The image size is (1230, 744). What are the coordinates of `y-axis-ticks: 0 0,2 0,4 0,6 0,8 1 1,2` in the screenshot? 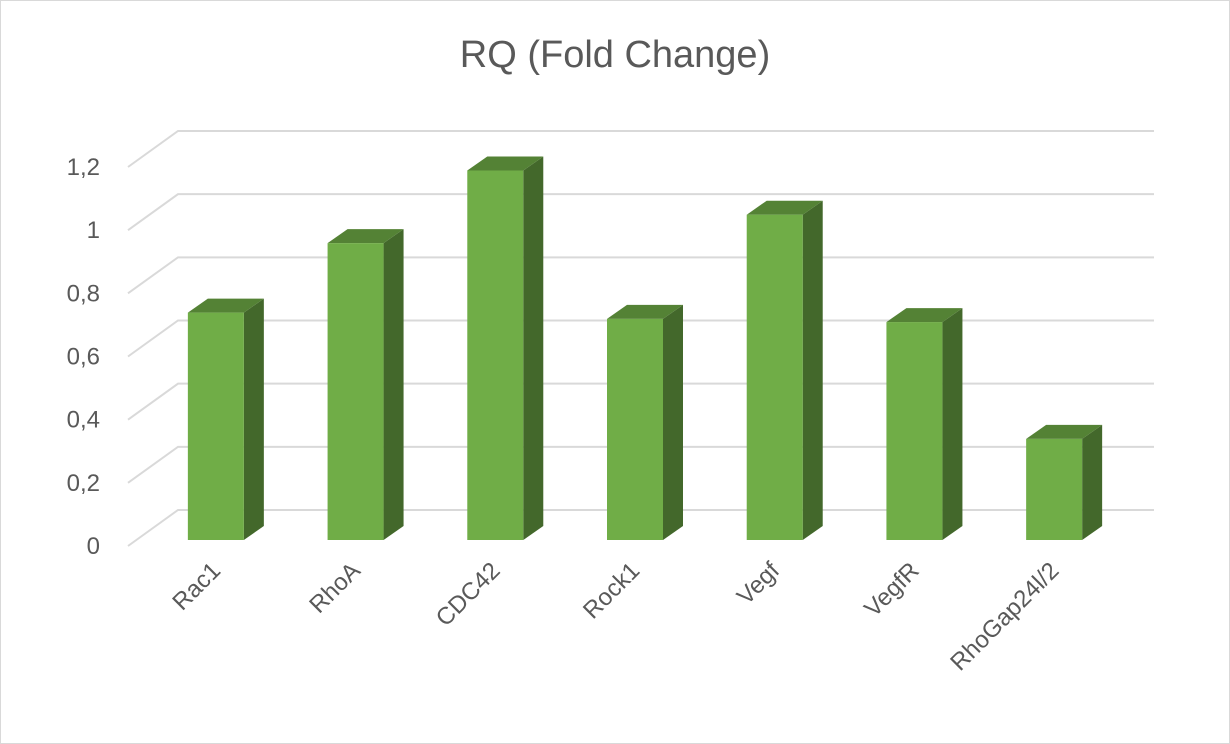 It's located at (83, 357).